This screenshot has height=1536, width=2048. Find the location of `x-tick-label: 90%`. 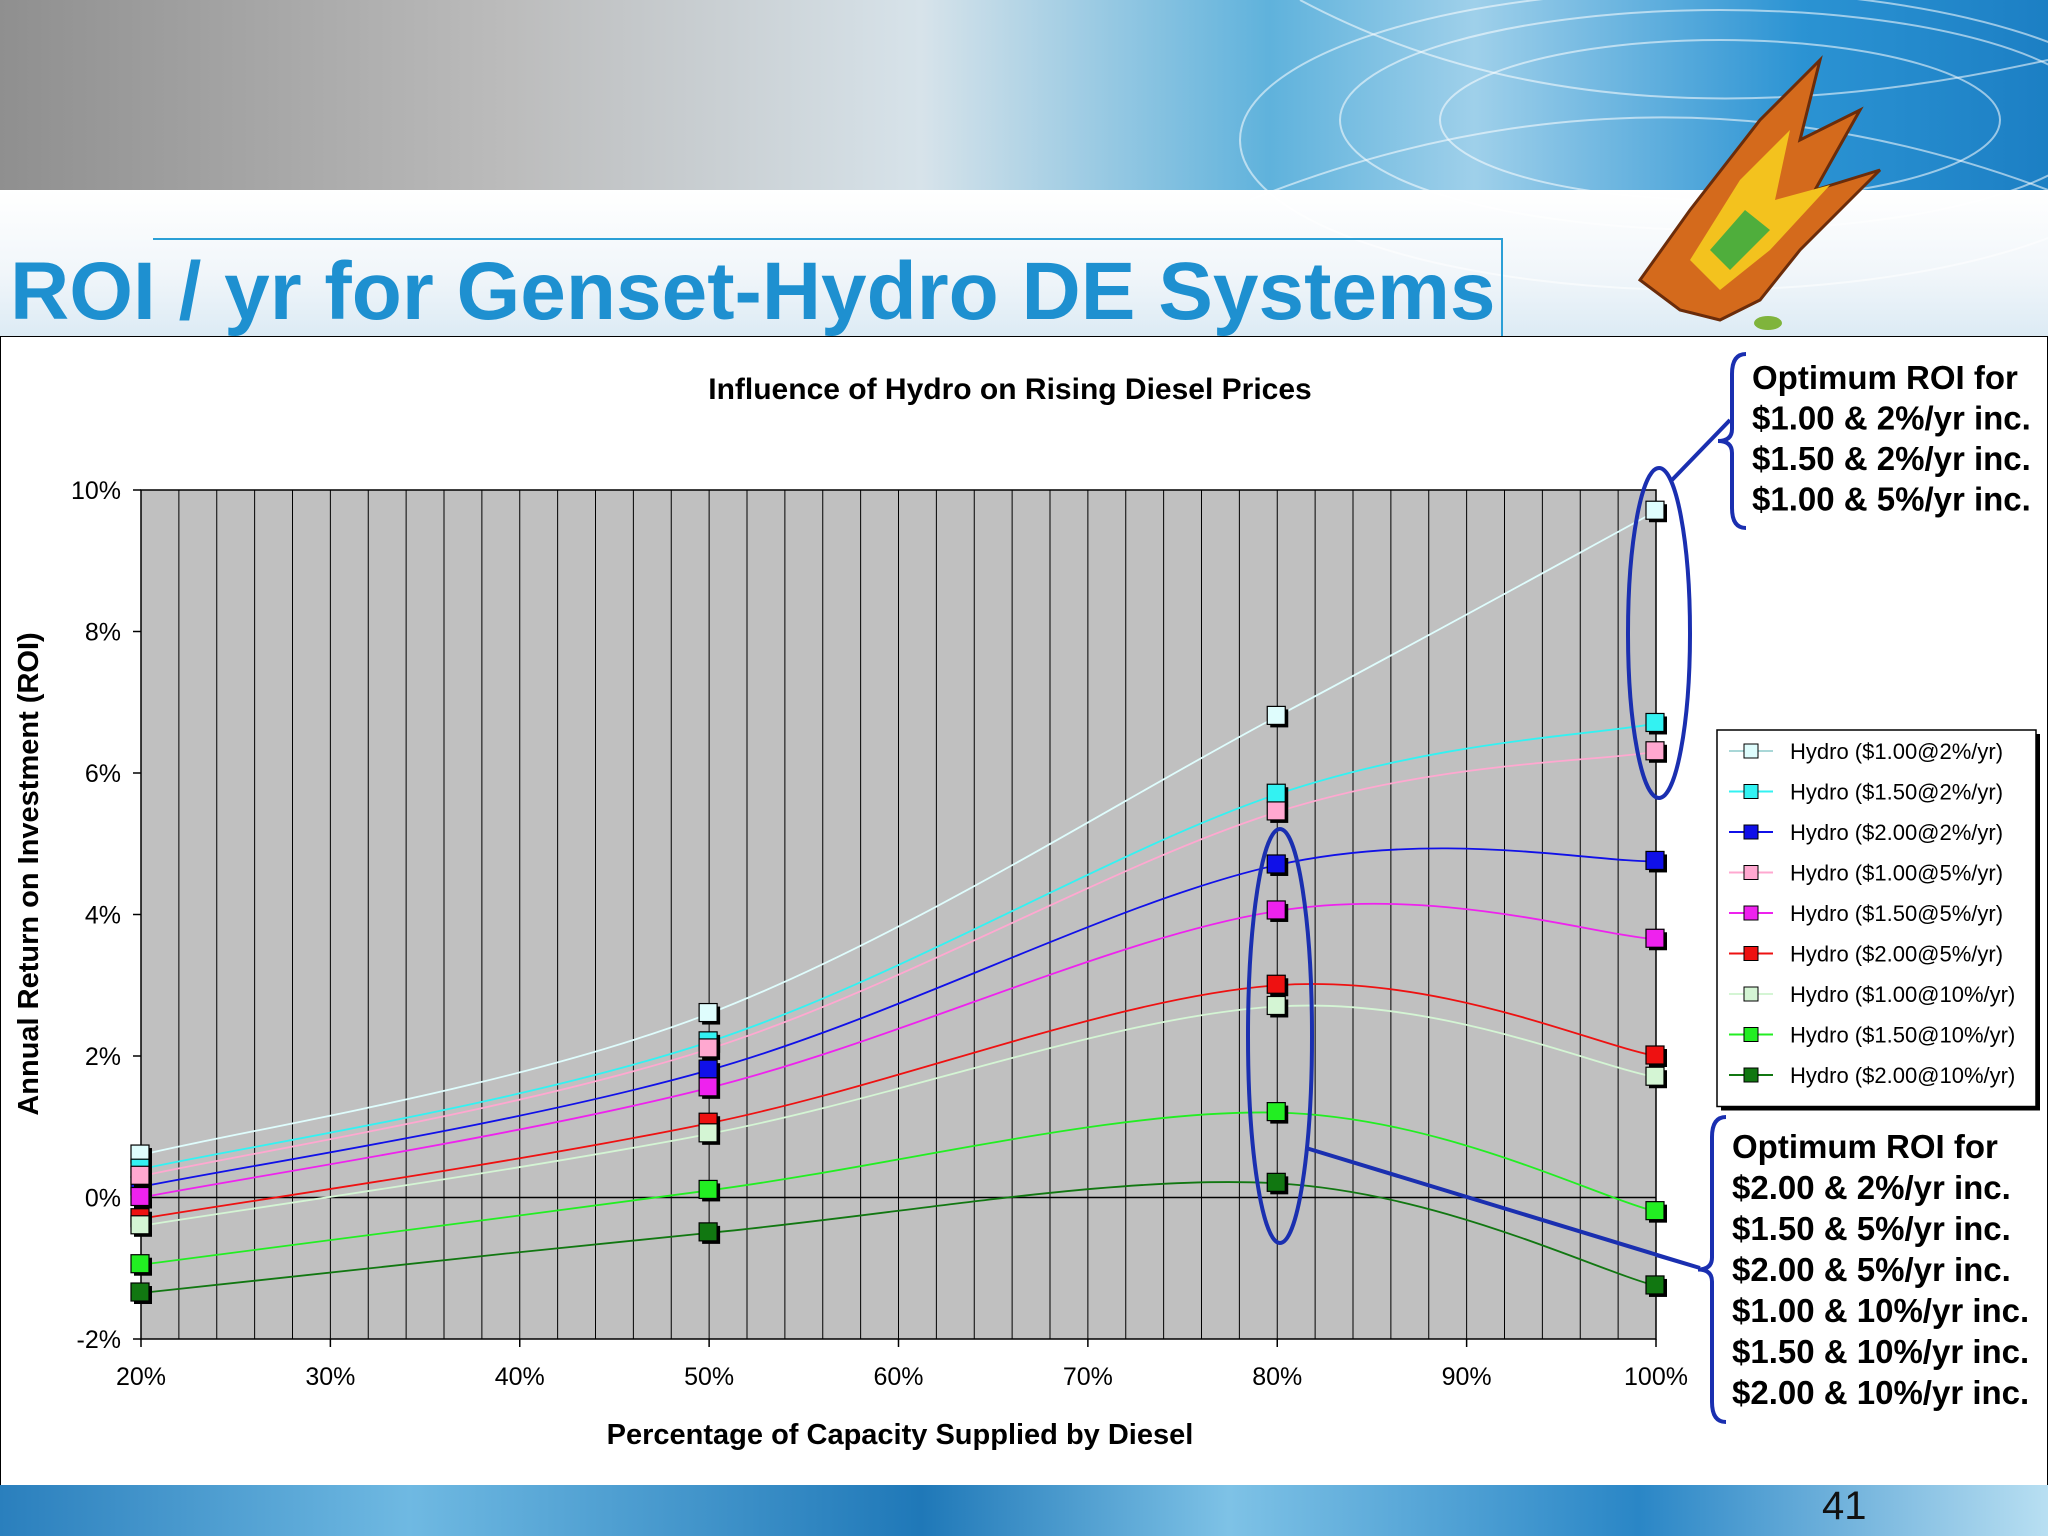

x-tick-label: 90% is located at coordinates (1467, 1377).